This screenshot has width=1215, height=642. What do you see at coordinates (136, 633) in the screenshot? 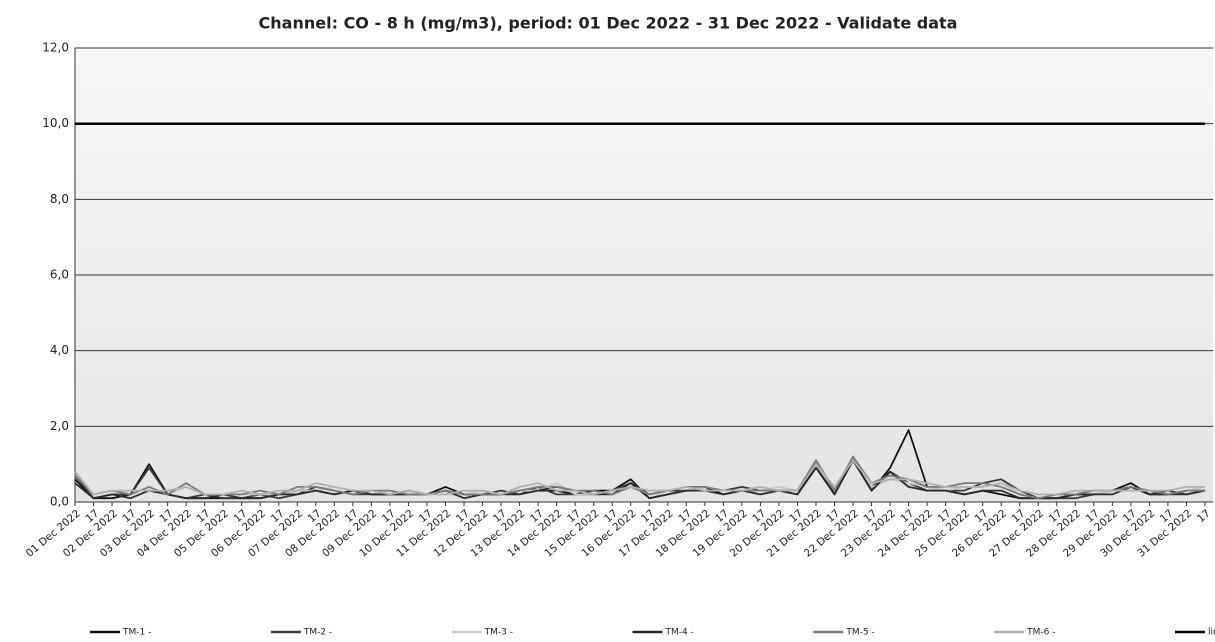
I see `legend-label: TM-1 -` at bounding box center [136, 633].